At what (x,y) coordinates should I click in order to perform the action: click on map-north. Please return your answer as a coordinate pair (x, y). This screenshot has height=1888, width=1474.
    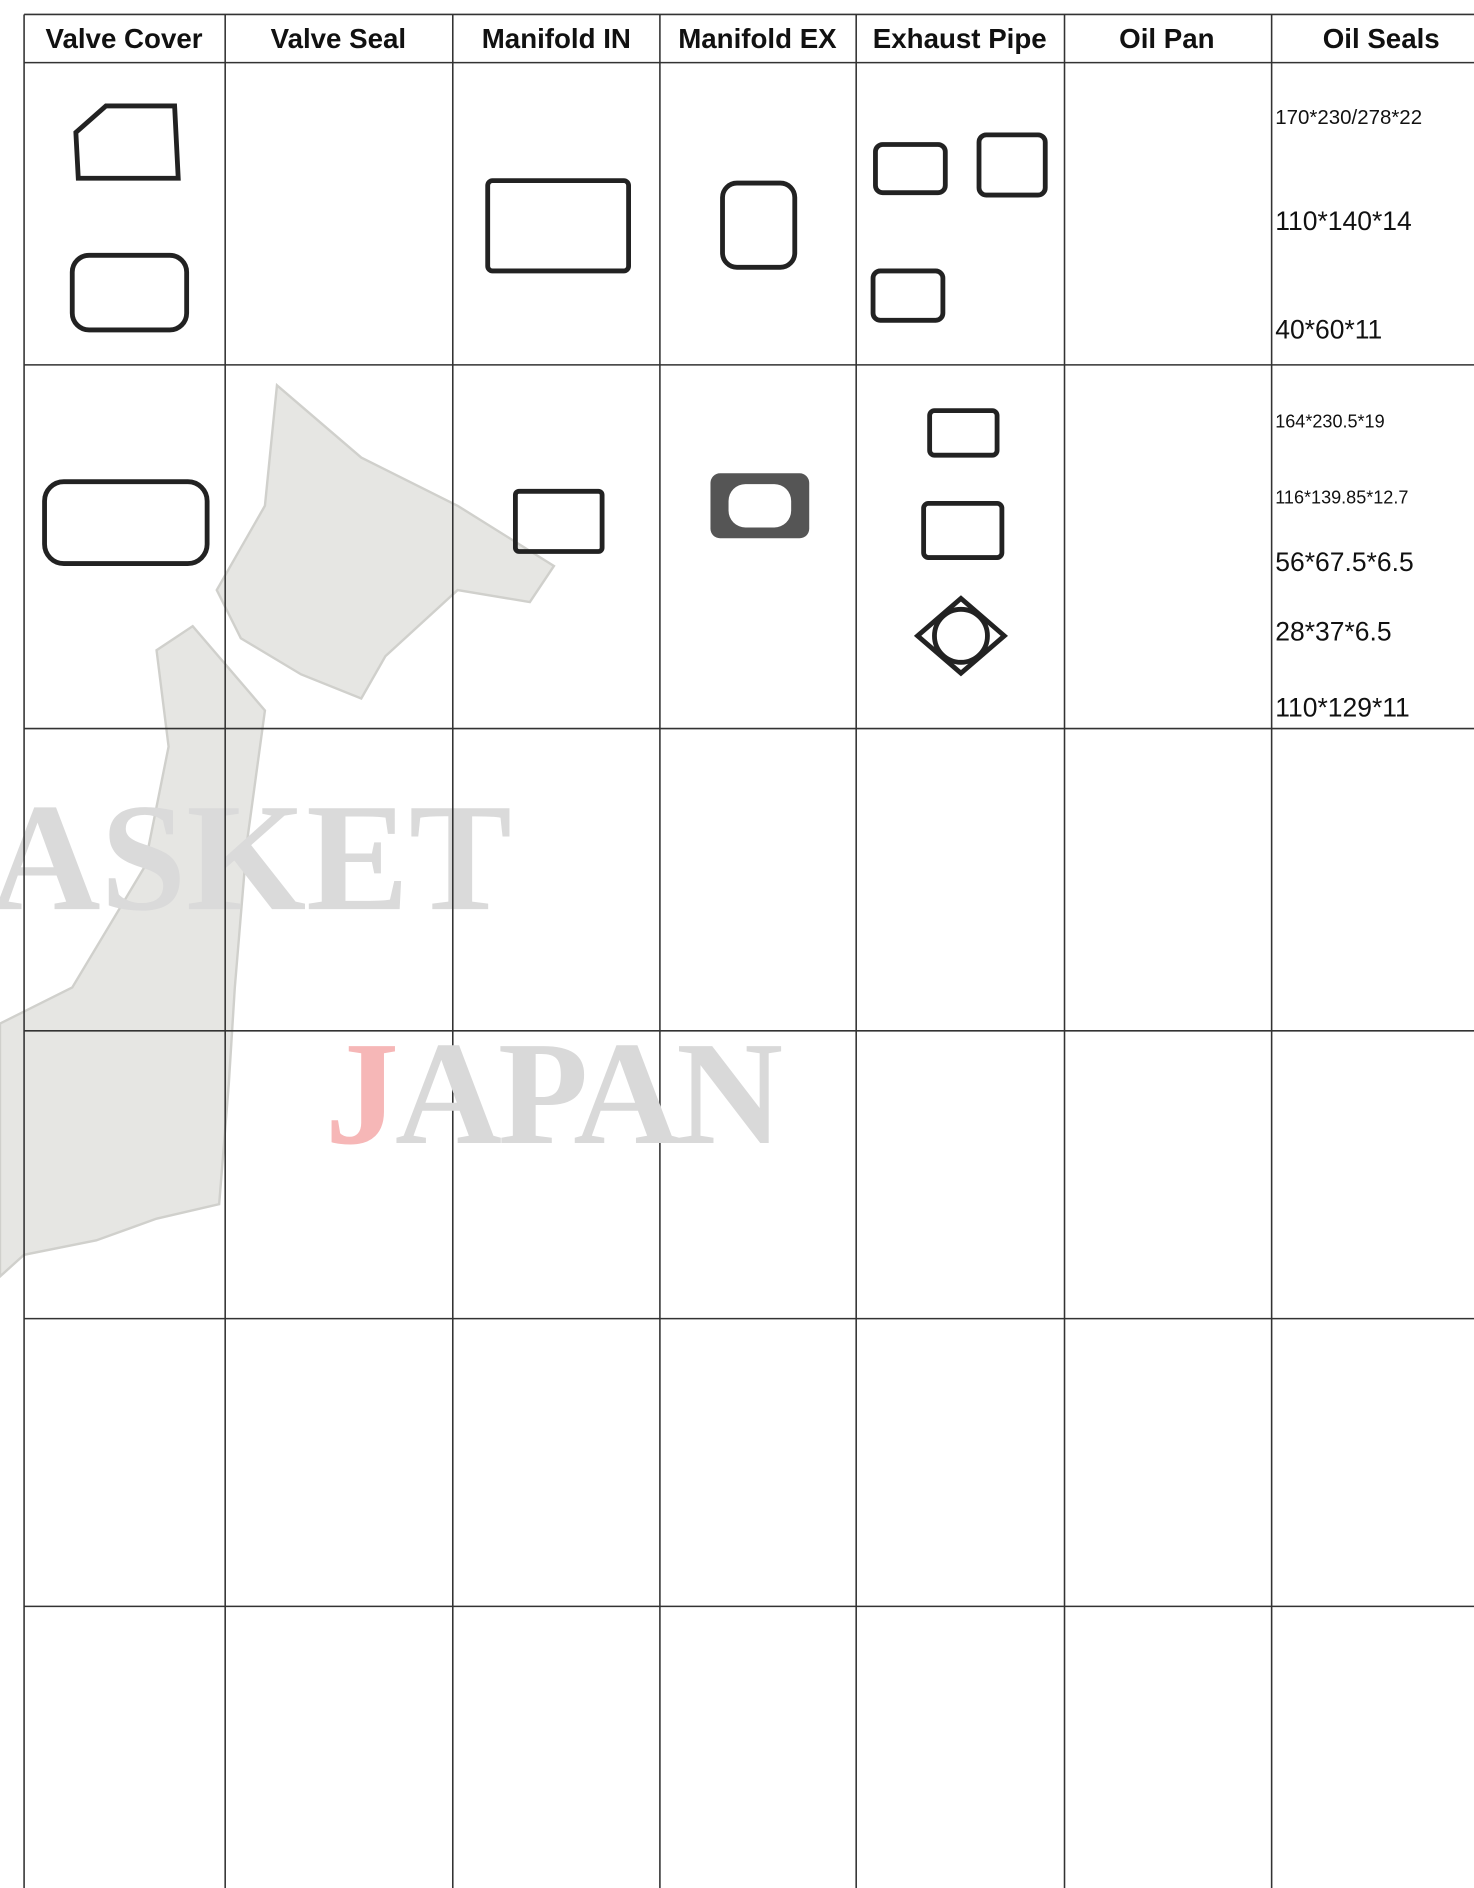
    Looking at the image, I should click on (385, 541).